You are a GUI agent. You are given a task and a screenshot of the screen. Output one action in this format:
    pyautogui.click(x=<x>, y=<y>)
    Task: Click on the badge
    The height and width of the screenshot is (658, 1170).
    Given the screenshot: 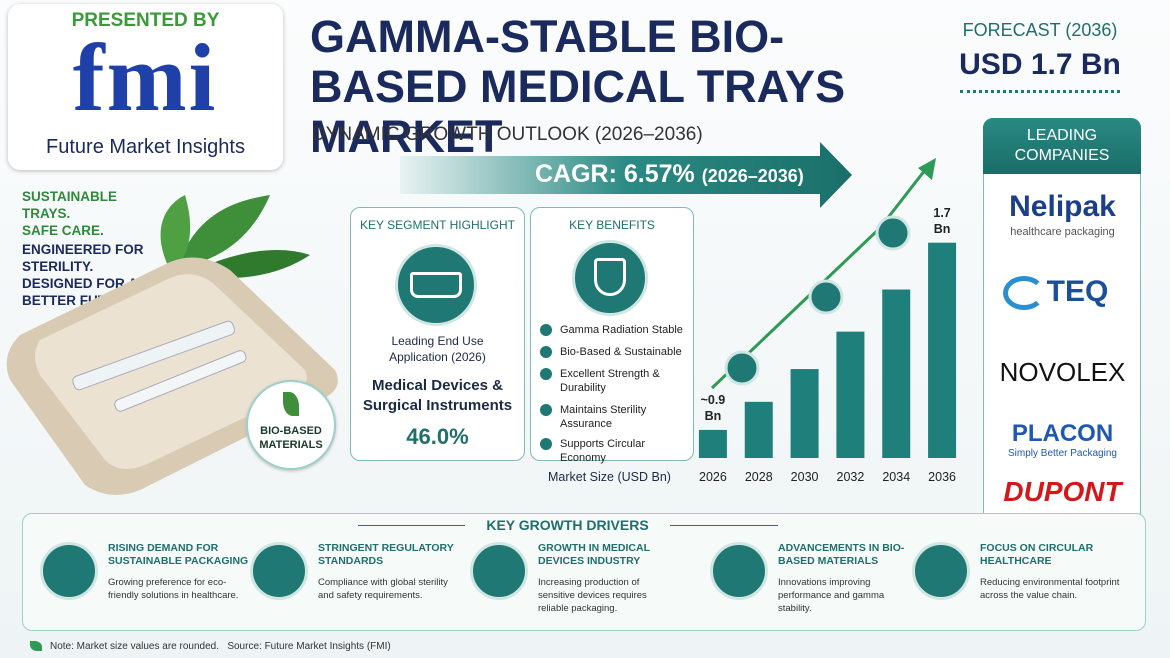 What is the action you would take?
    pyautogui.click(x=291, y=425)
    